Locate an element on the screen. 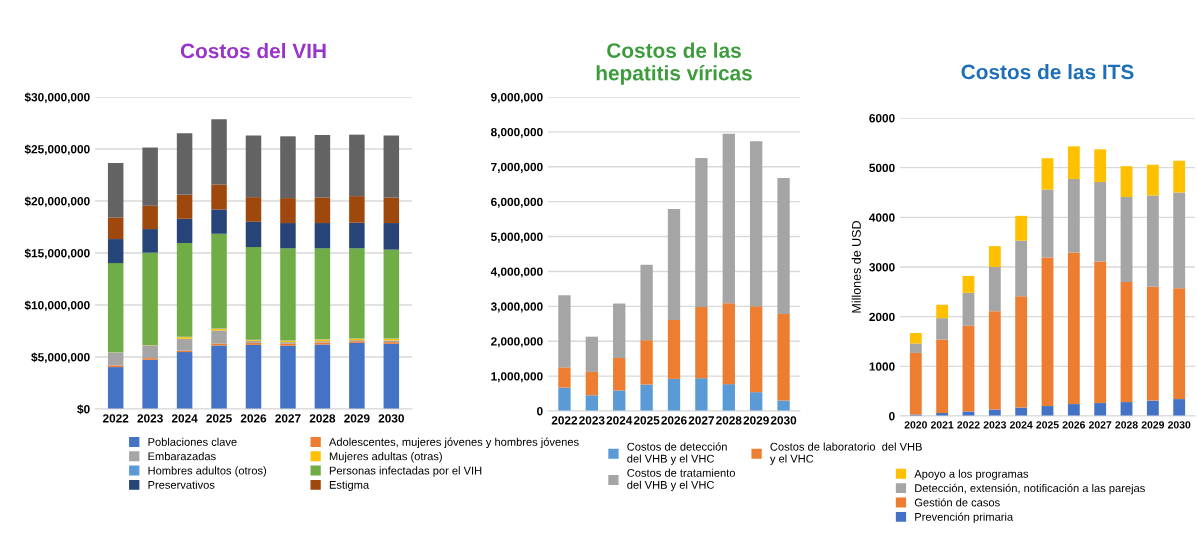  y-tick-label: 9,000,000 is located at coordinates (517, 98).